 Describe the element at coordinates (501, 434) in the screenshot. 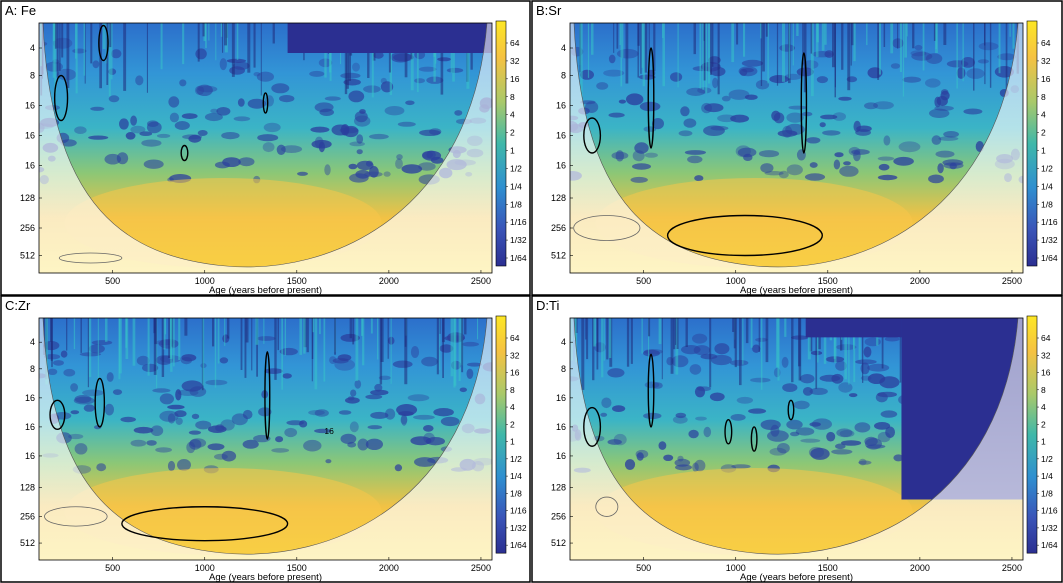

I see `colorbar` at that location.